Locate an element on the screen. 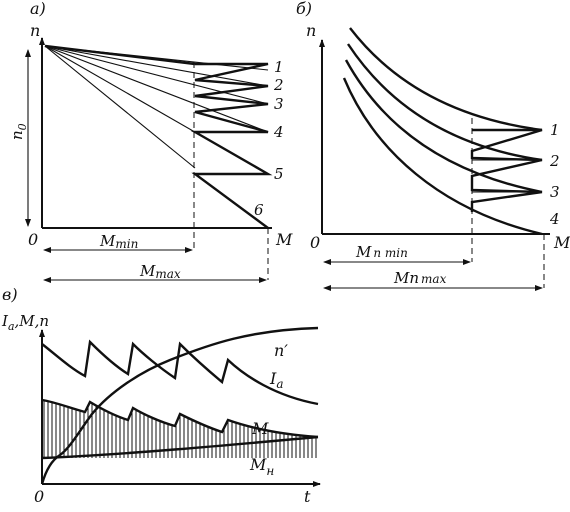 The height and width of the screenshot is (512, 570). panel-b-characteristics is located at coordinates (442, 131).